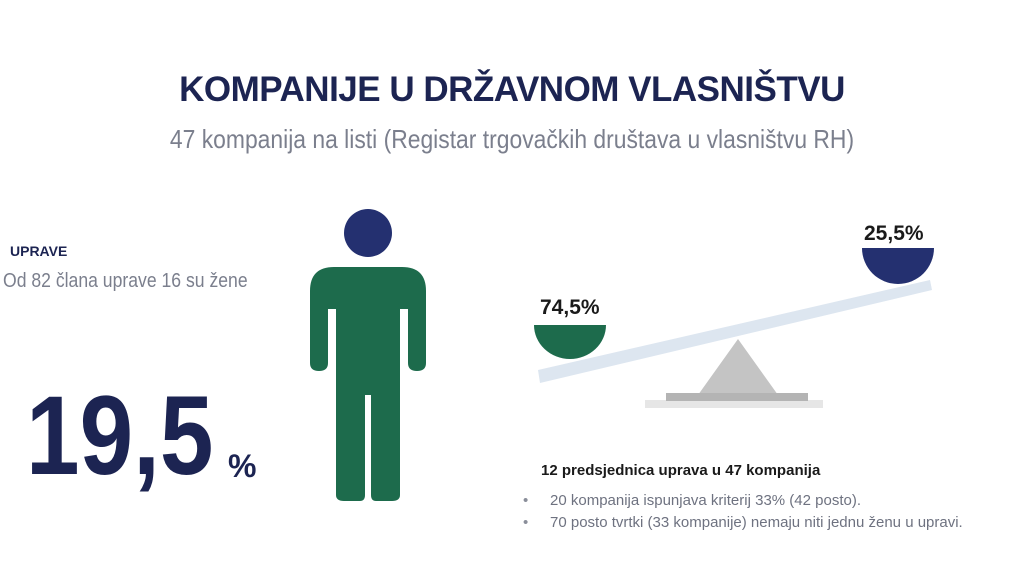 This screenshot has width=1024, height=587. I want to click on scale-fulcrum-base, so click(737, 397).